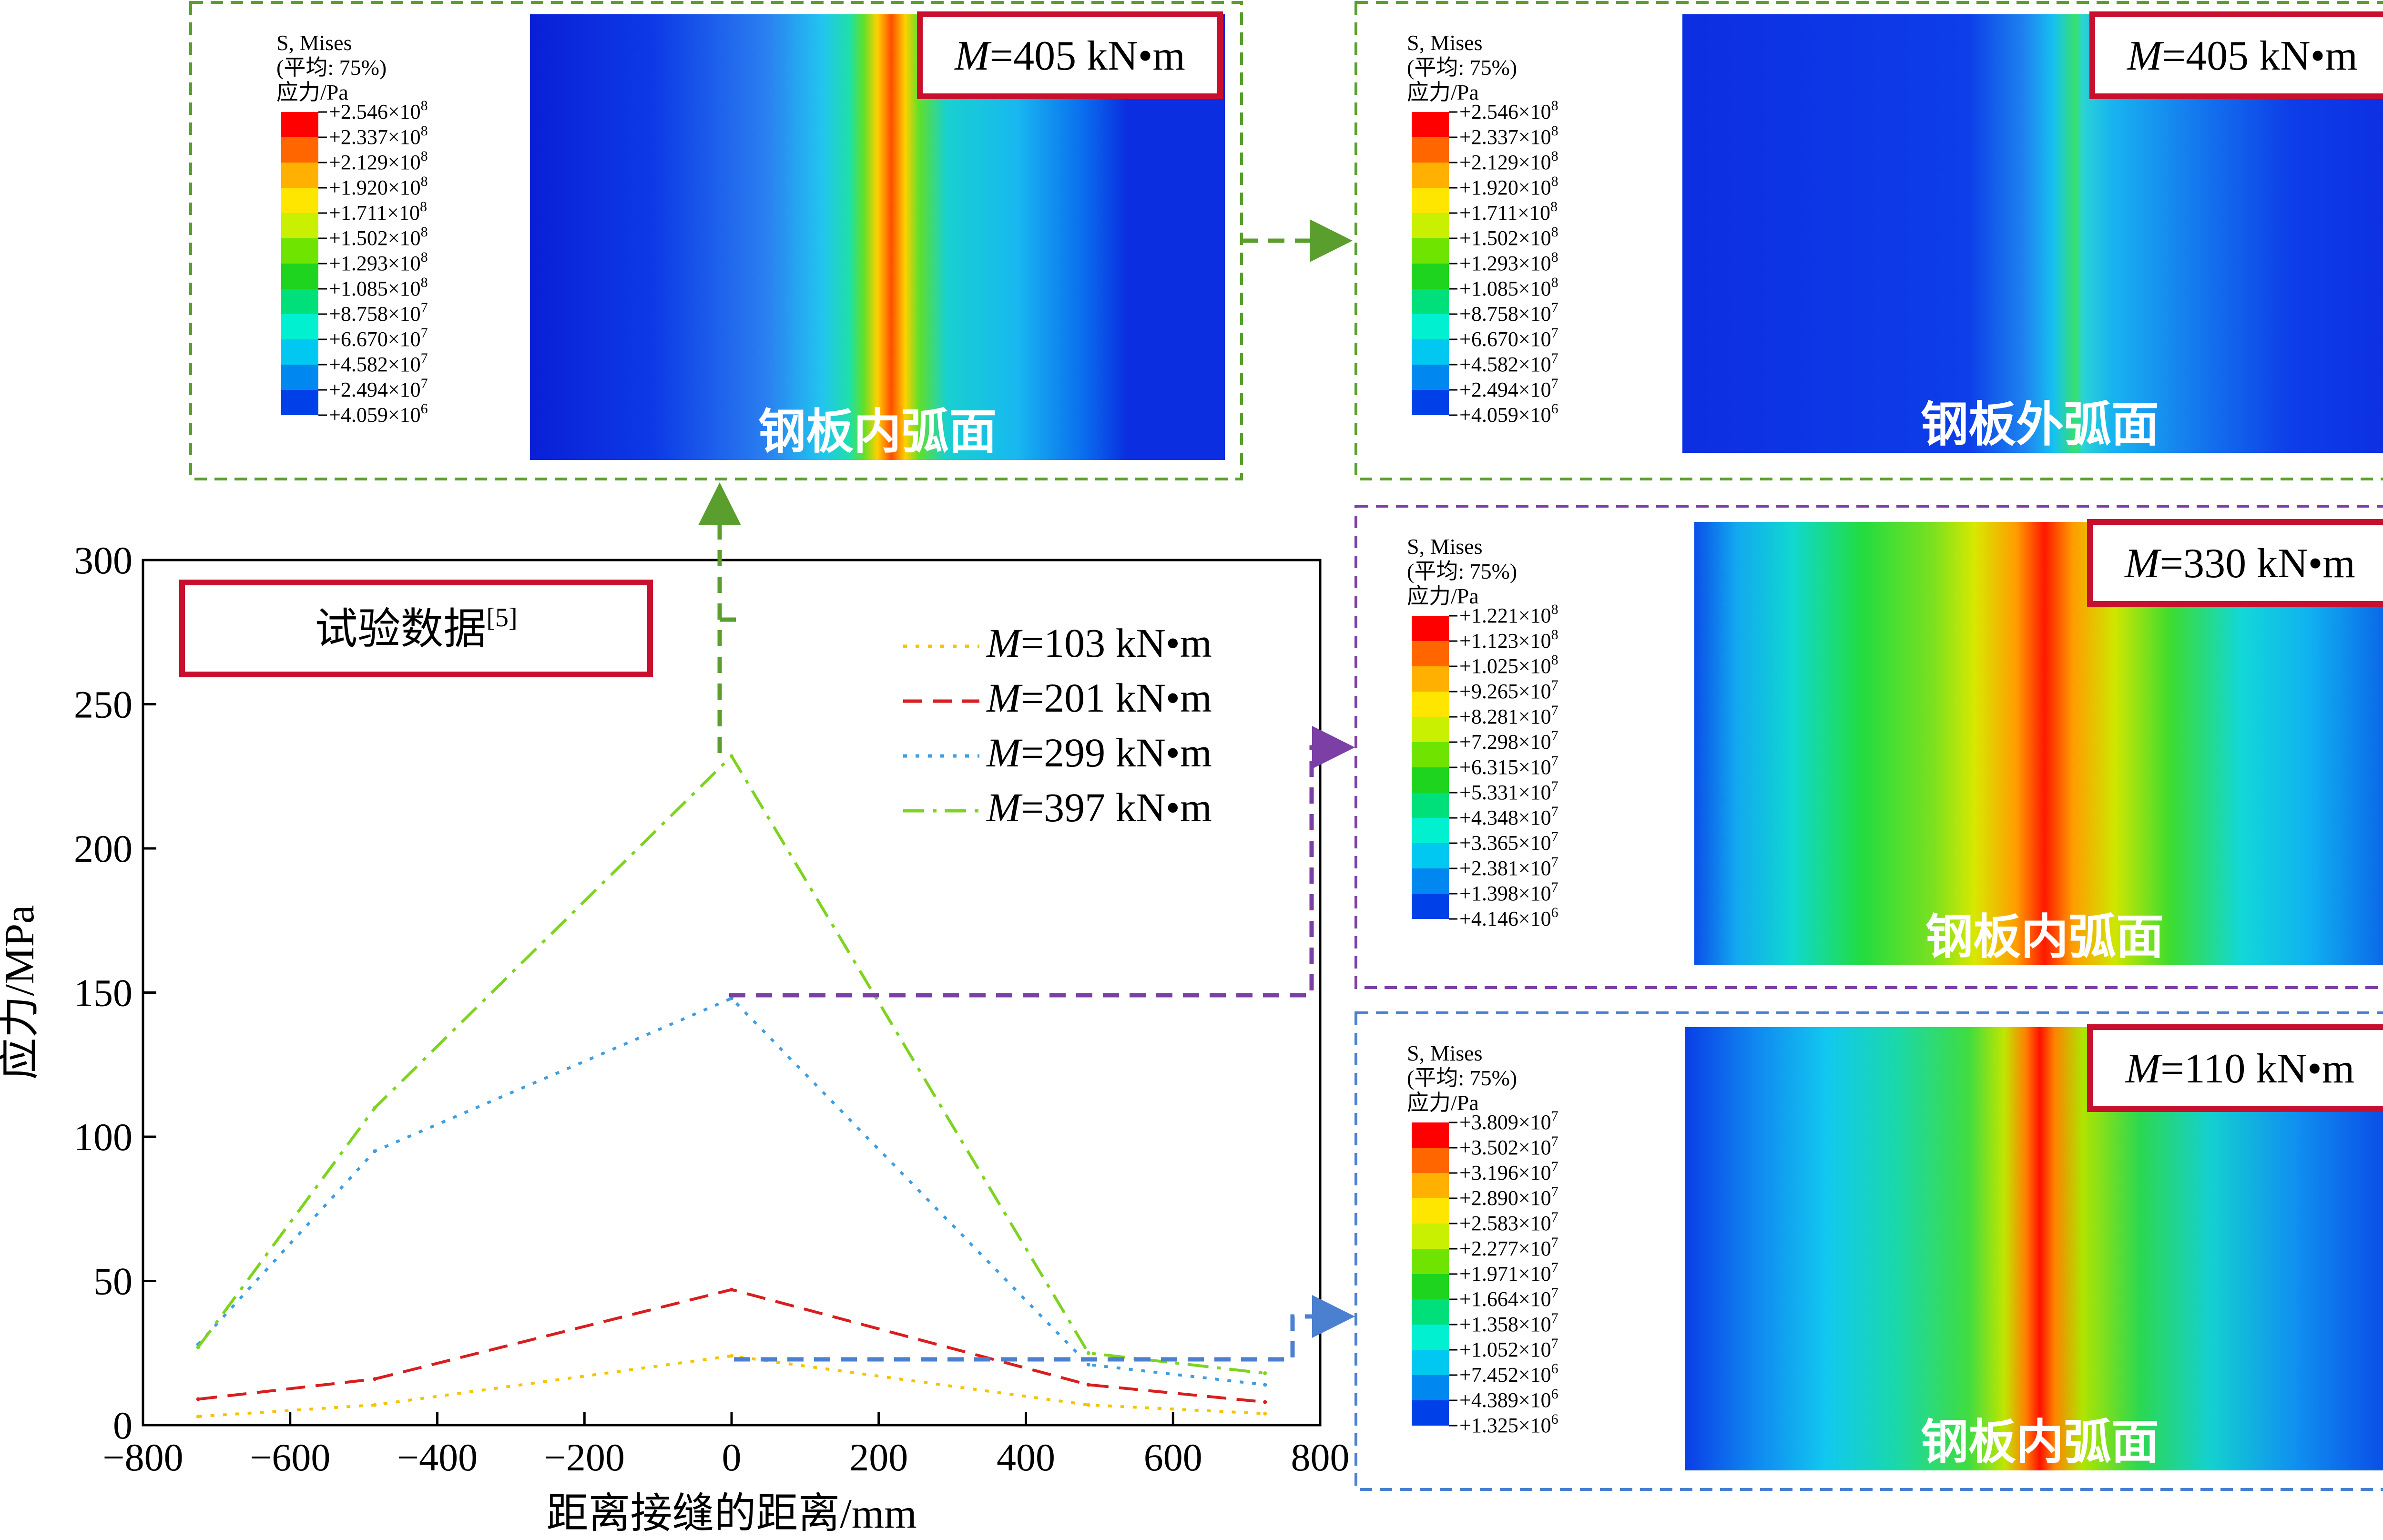  Describe the element at coordinates (1099, 643) in the screenshot. I see `legend-entry: M=103 kN•m` at that location.